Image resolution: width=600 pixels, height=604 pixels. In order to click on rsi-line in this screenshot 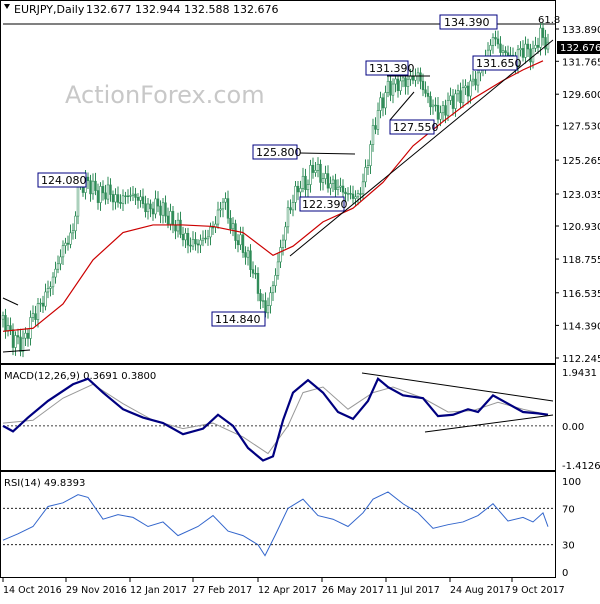, I will do `click(275, 524)`.